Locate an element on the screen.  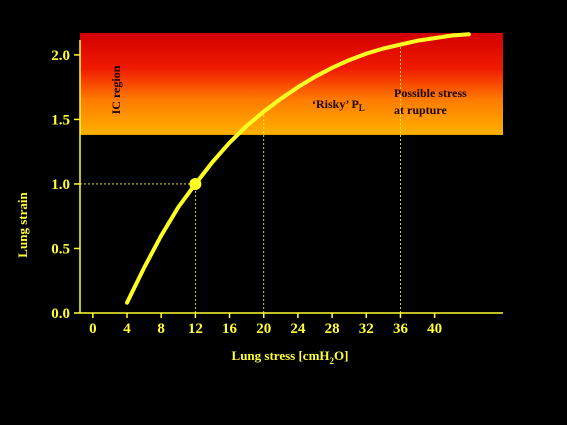
y-tick-label: 0.5 is located at coordinates (60, 249).